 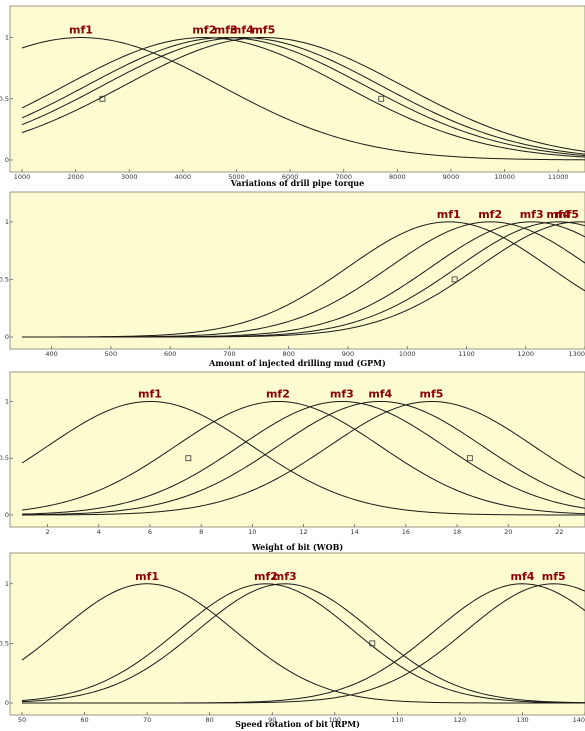 What do you see at coordinates (288, 354) in the screenshot?
I see `x-tick-label: 800` at bounding box center [288, 354].